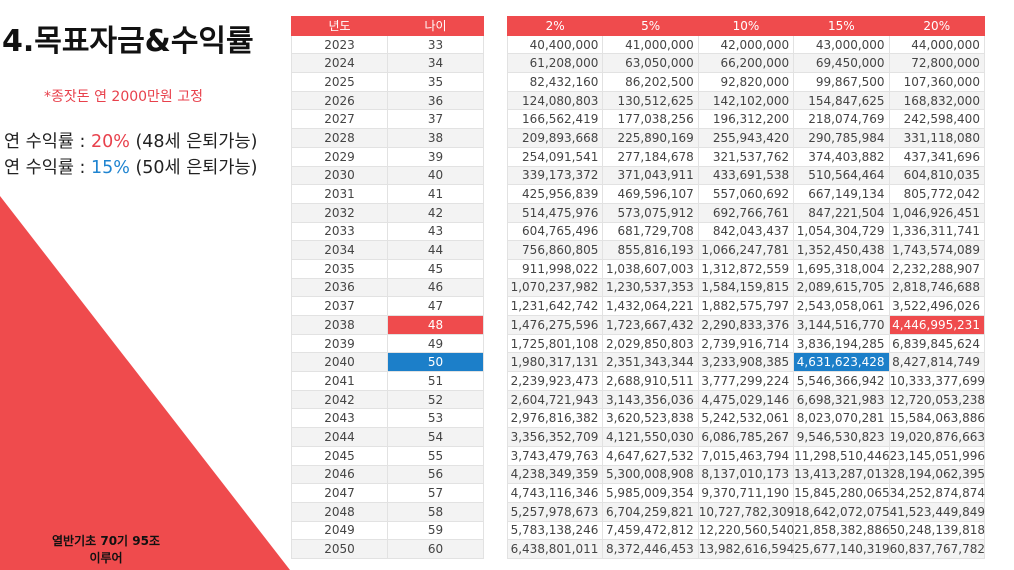 Image resolution: width=1014 pixels, height=570 pixels. I want to click on year-cell: 2034, so click(339, 250).